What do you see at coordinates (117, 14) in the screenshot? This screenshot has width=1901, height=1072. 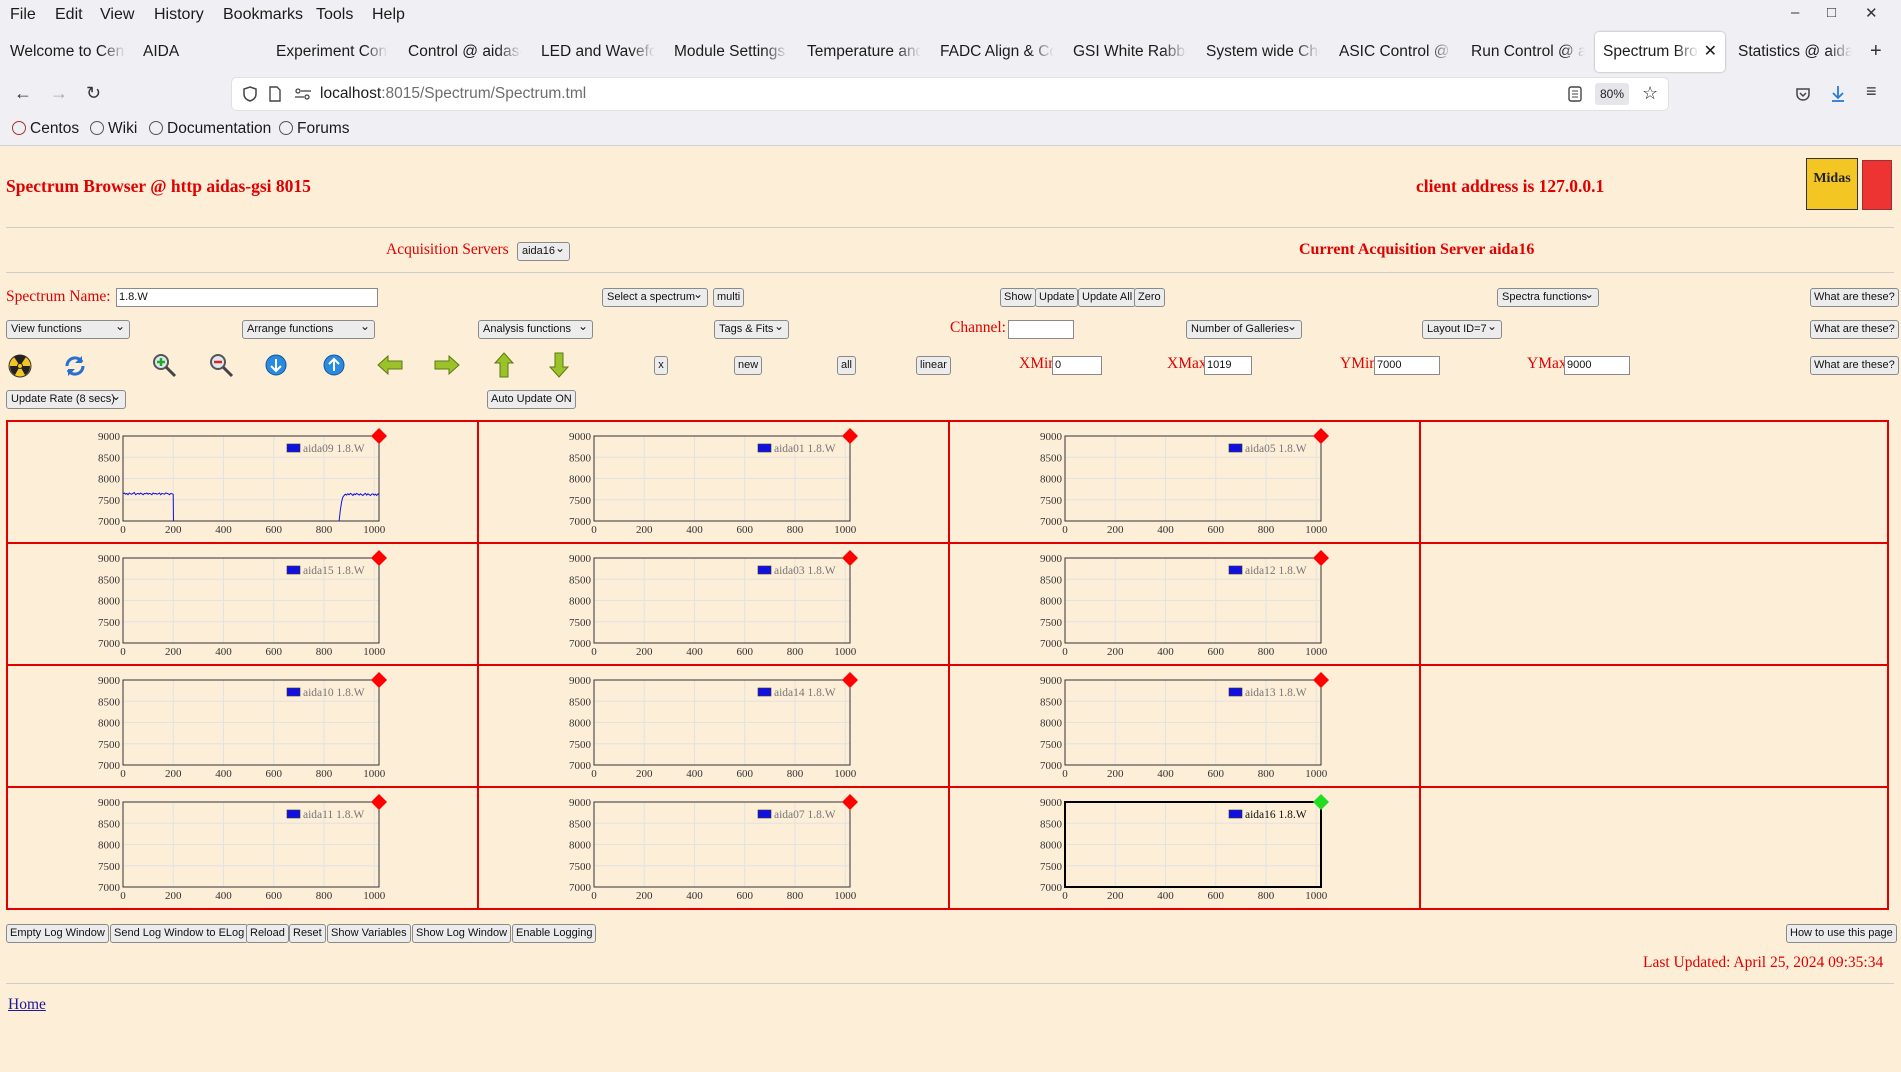 I see `menu-view: View` at bounding box center [117, 14].